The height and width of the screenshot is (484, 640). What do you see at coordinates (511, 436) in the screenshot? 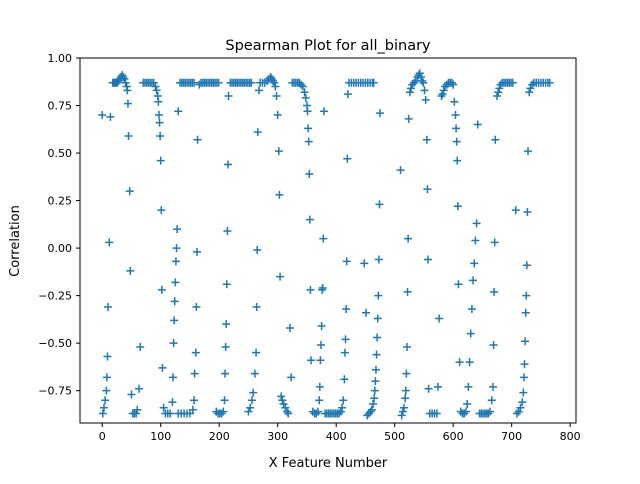
I see `x-tick-label: 700` at bounding box center [511, 436].